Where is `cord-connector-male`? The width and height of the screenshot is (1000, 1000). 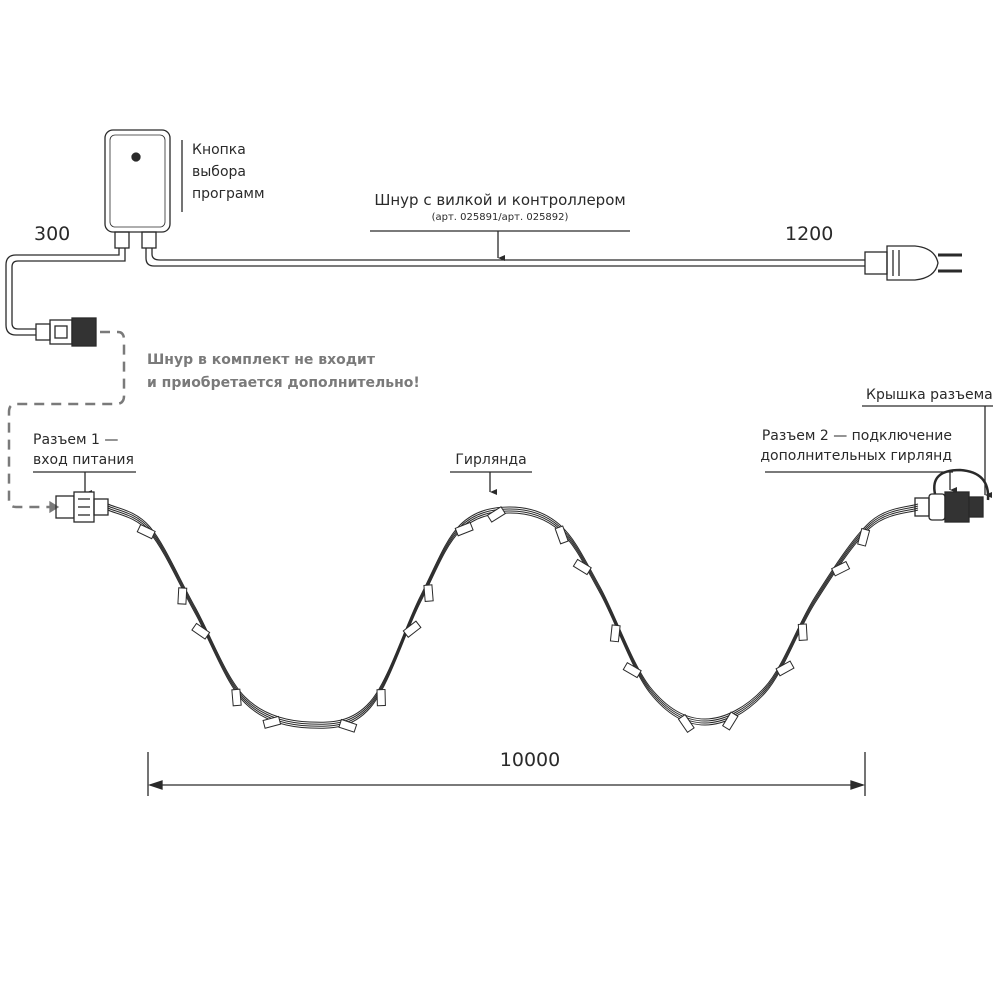 cord-connector-male is located at coordinates (66, 332).